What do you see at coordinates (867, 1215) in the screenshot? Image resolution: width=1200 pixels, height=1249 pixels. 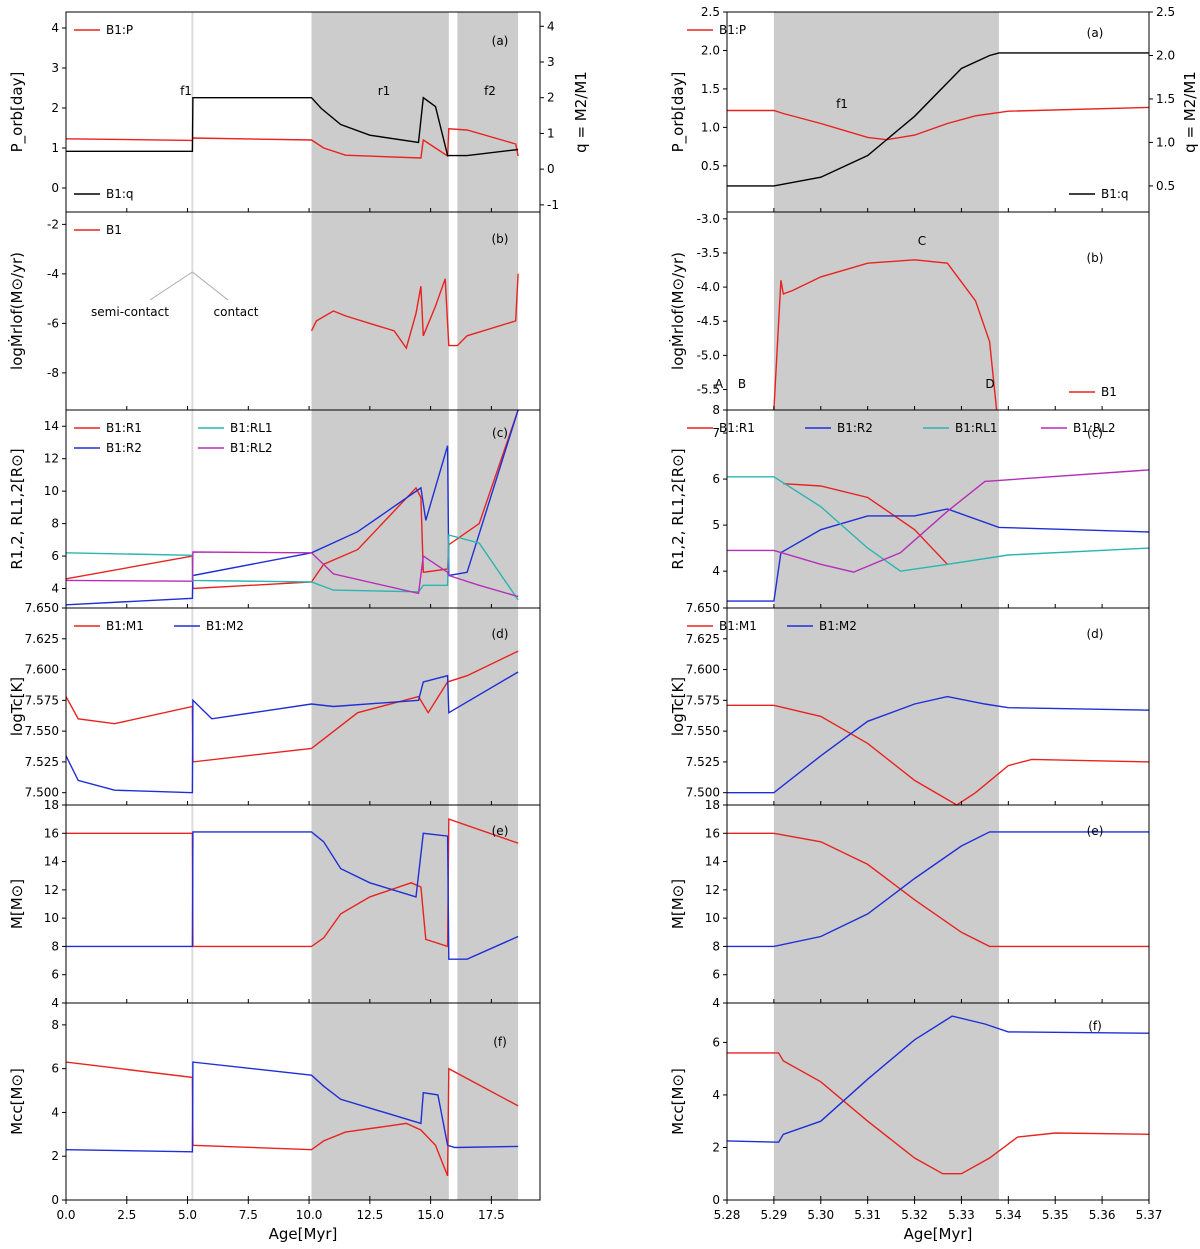 I see `x-tick-label: 5.31` at bounding box center [867, 1215].